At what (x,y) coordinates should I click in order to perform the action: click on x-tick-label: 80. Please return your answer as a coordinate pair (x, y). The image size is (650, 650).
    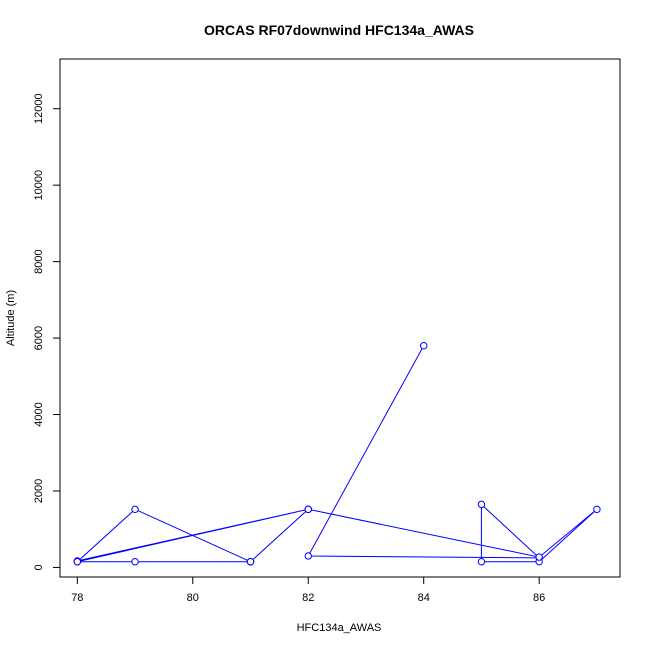
    Looking at the image, I should click on (193, 598).